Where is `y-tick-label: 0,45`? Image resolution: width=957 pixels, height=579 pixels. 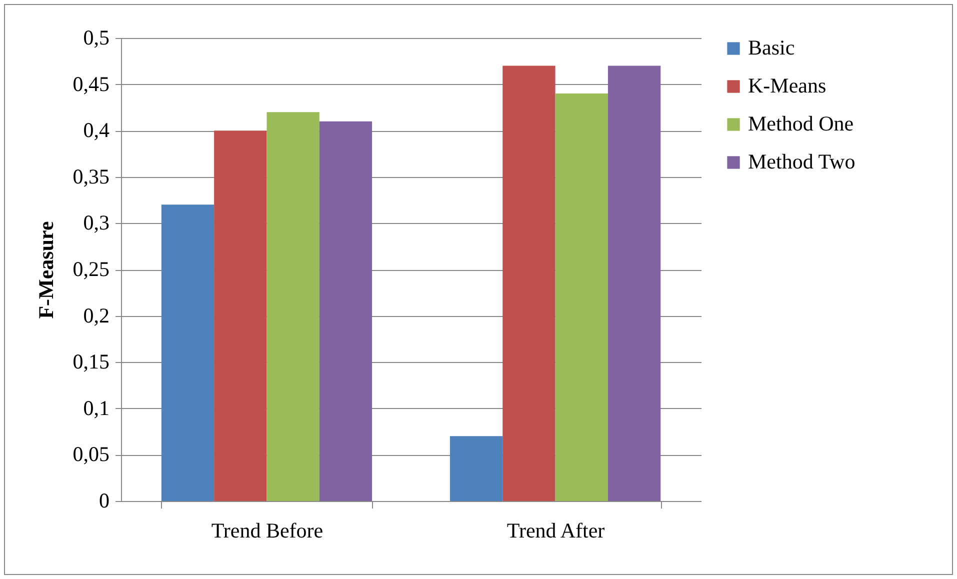
y-tick-label: 0,45 is located at coordinates (91, 84).